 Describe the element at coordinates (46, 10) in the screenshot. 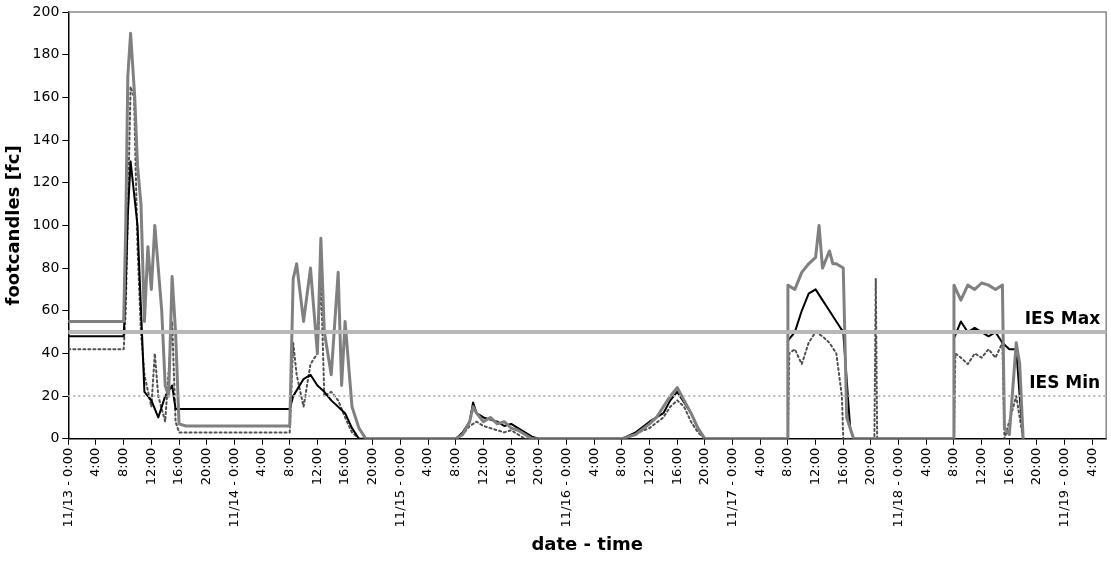

I see `y-tick-label: 200` at that location.